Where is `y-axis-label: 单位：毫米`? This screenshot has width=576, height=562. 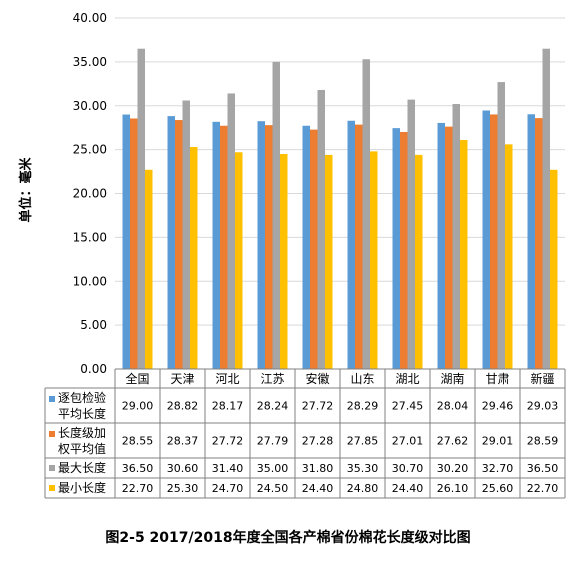 y-axis-label: 单位：毫米 is located at coordinates (26, 190).